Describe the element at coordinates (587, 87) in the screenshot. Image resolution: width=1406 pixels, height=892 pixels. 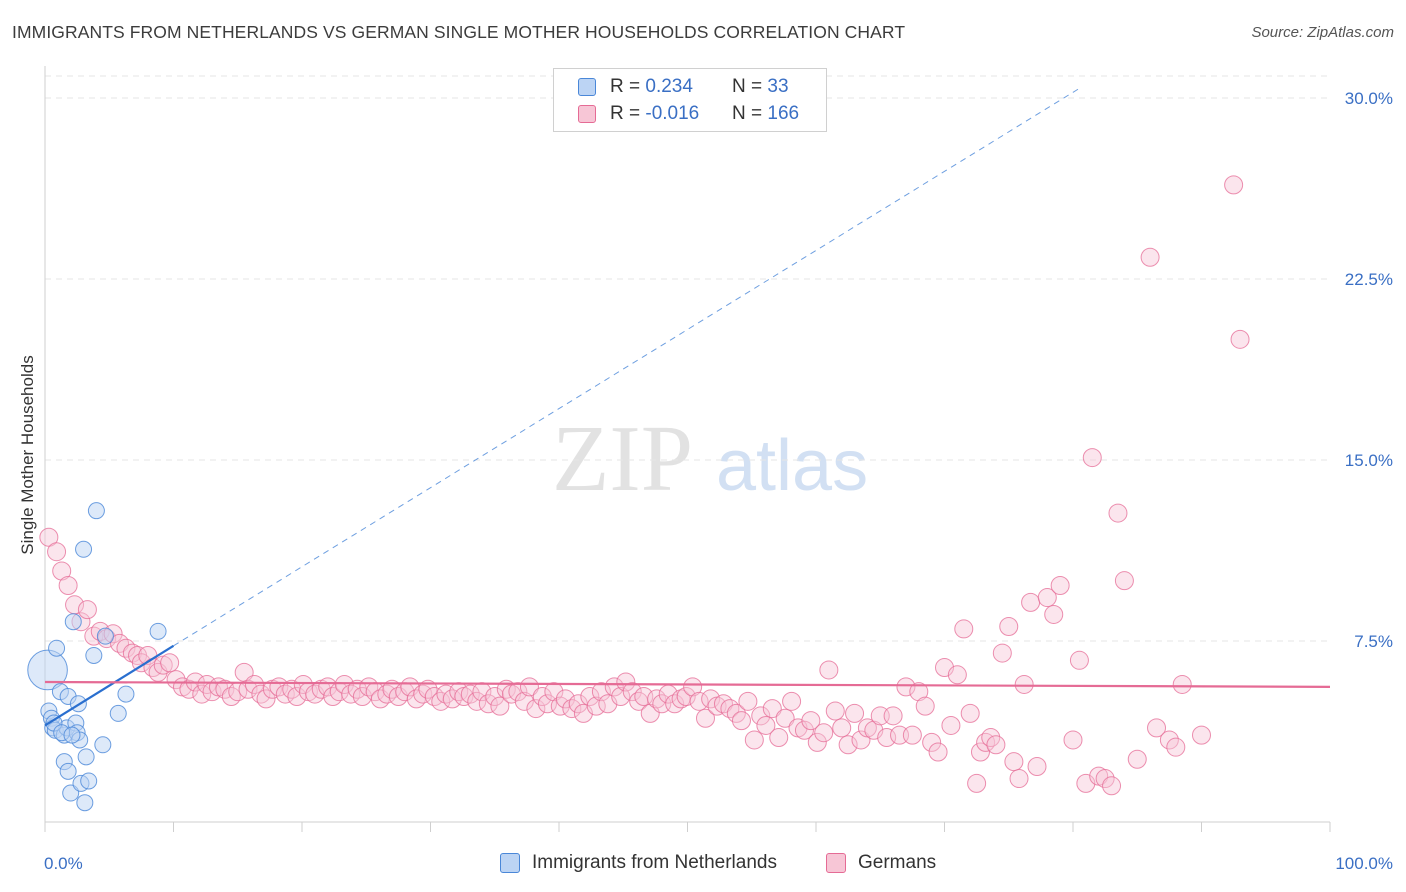
I see `legend-swatch-blue` at that location.